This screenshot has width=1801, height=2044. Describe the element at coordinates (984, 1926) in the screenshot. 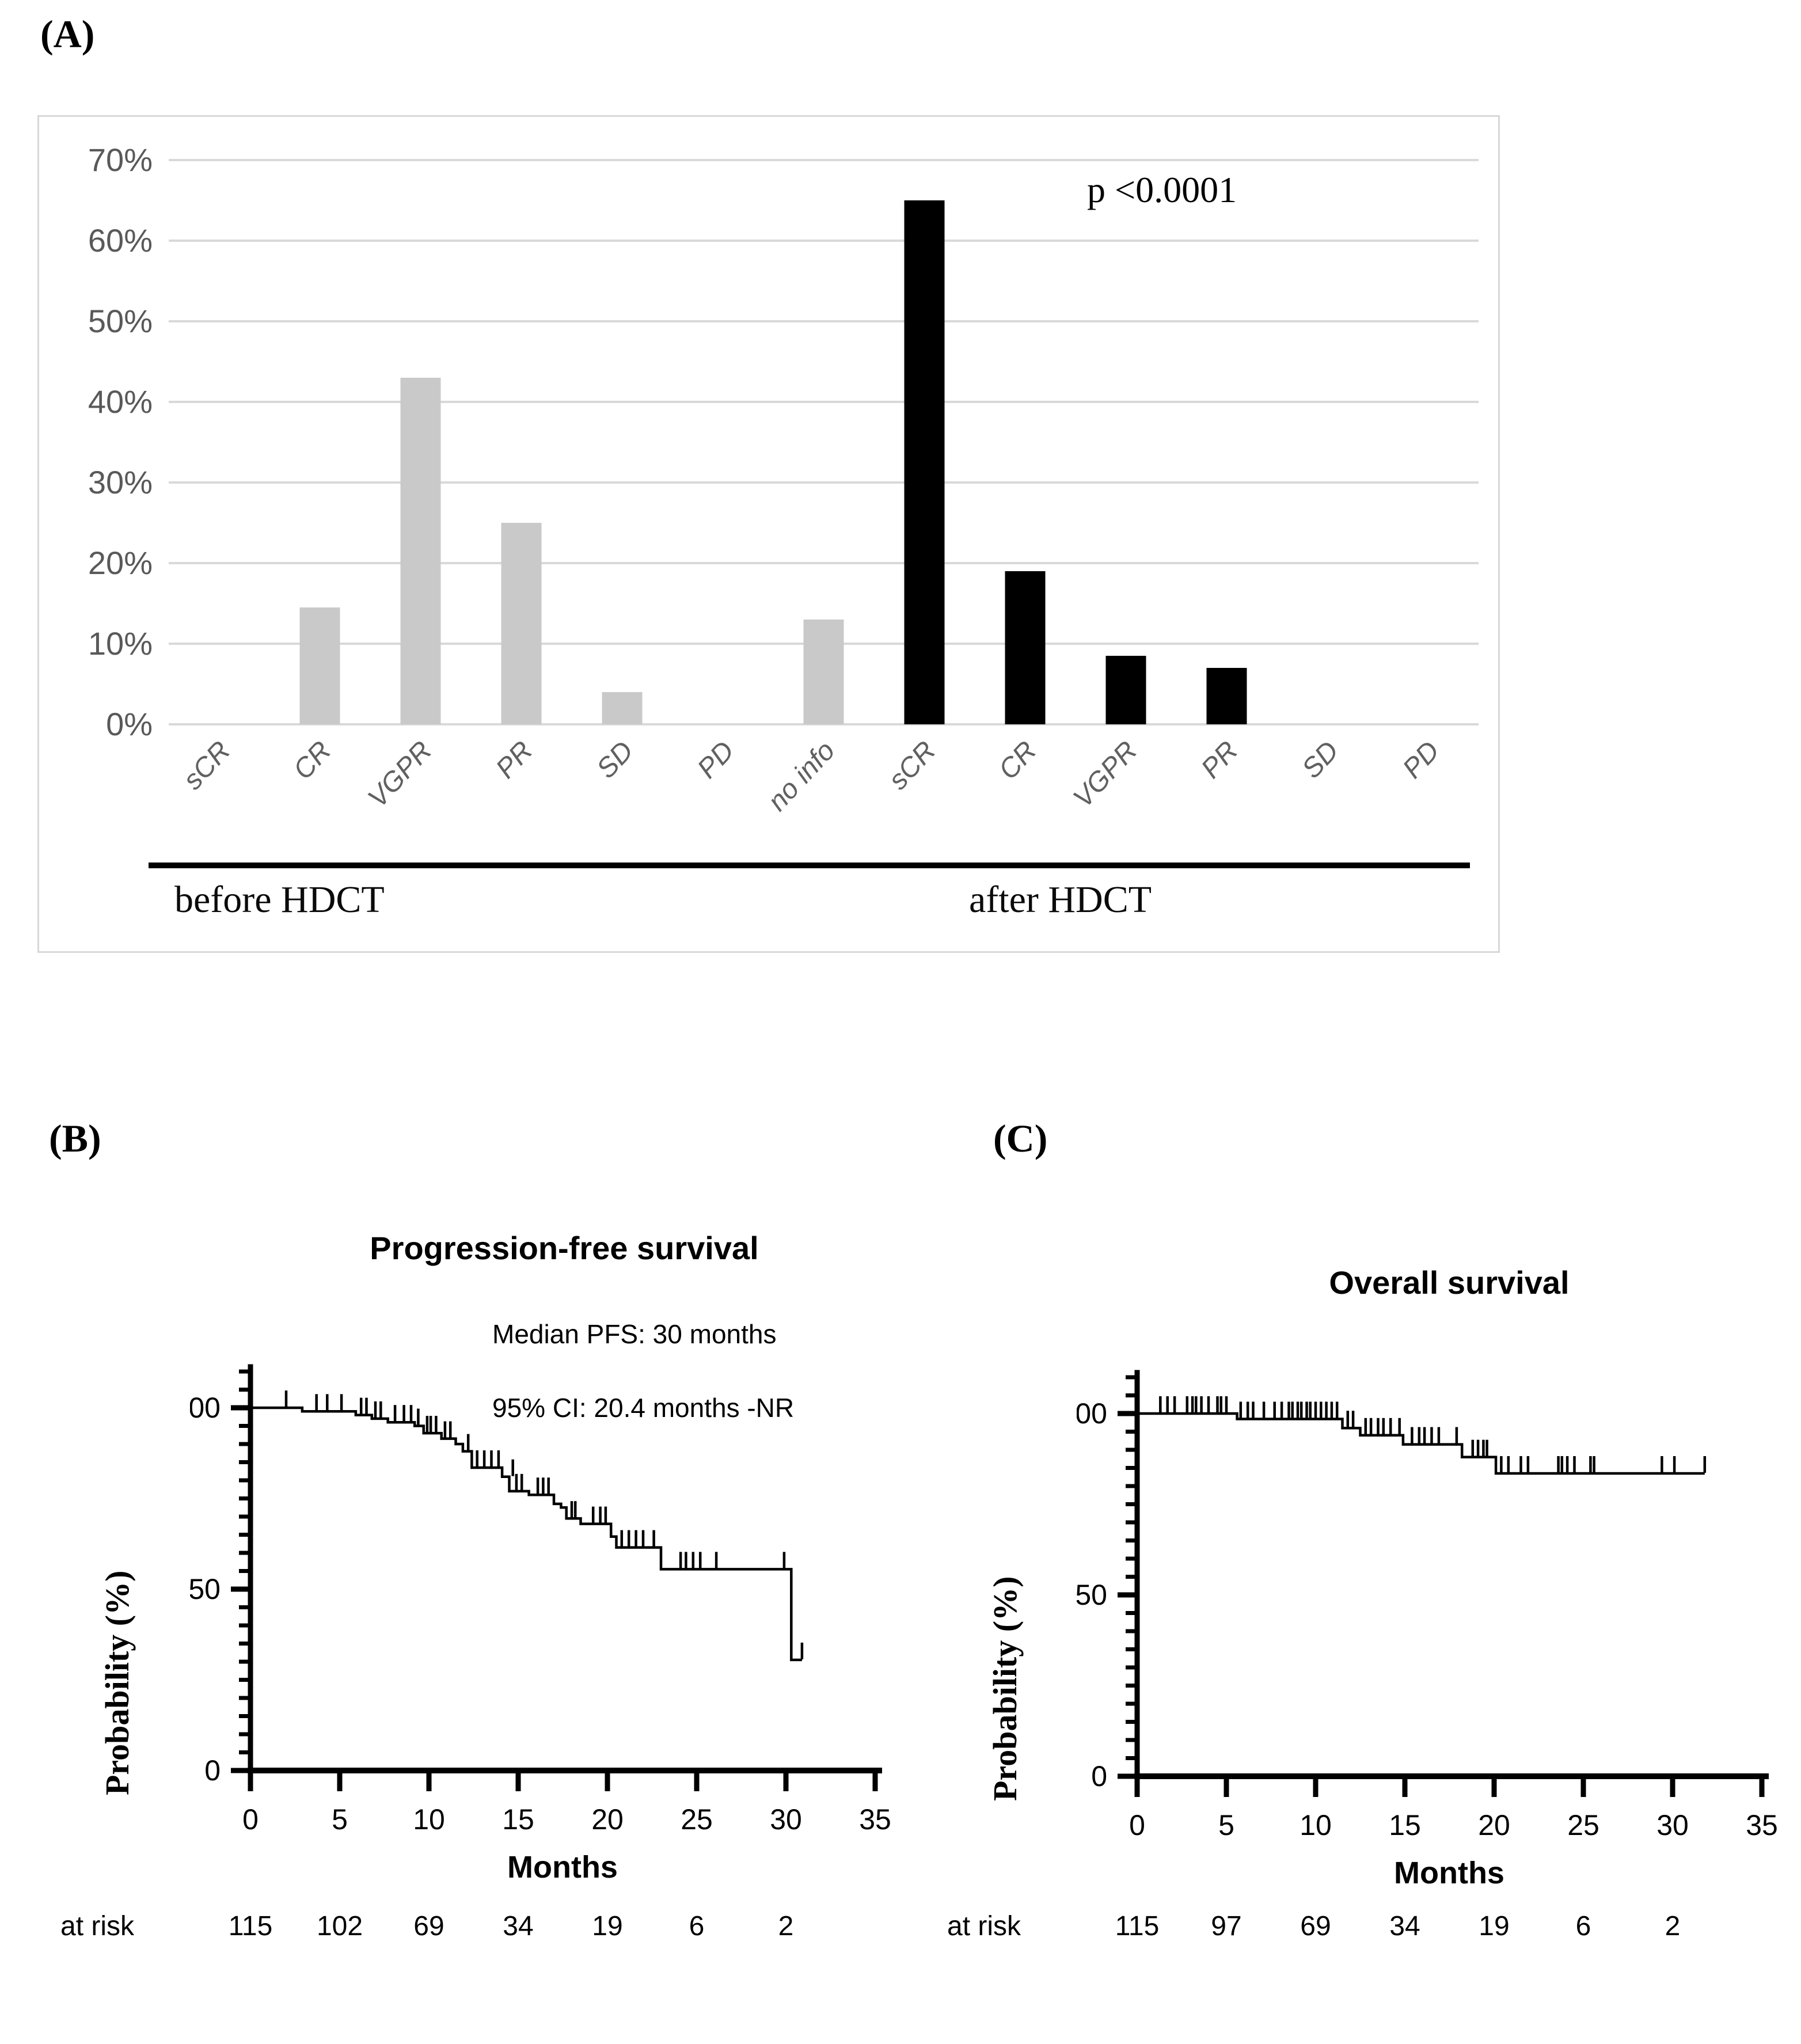

I see `os-at-risk-label: at risk` at that location.